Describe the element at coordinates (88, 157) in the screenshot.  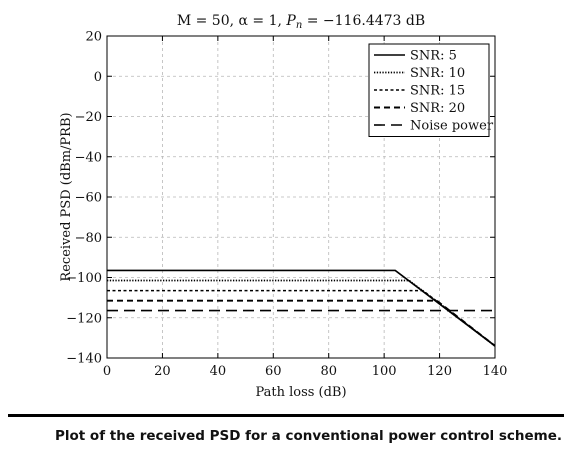
I see `y-tick-label: −40` at that location.